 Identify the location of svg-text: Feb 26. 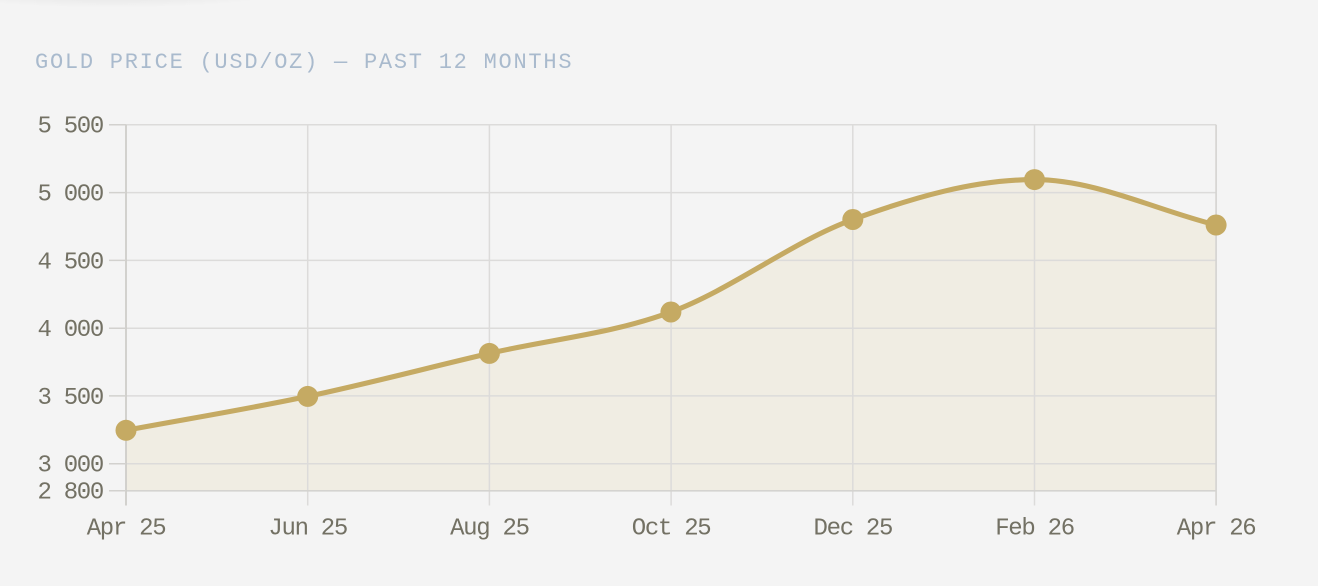
(1034, 529).